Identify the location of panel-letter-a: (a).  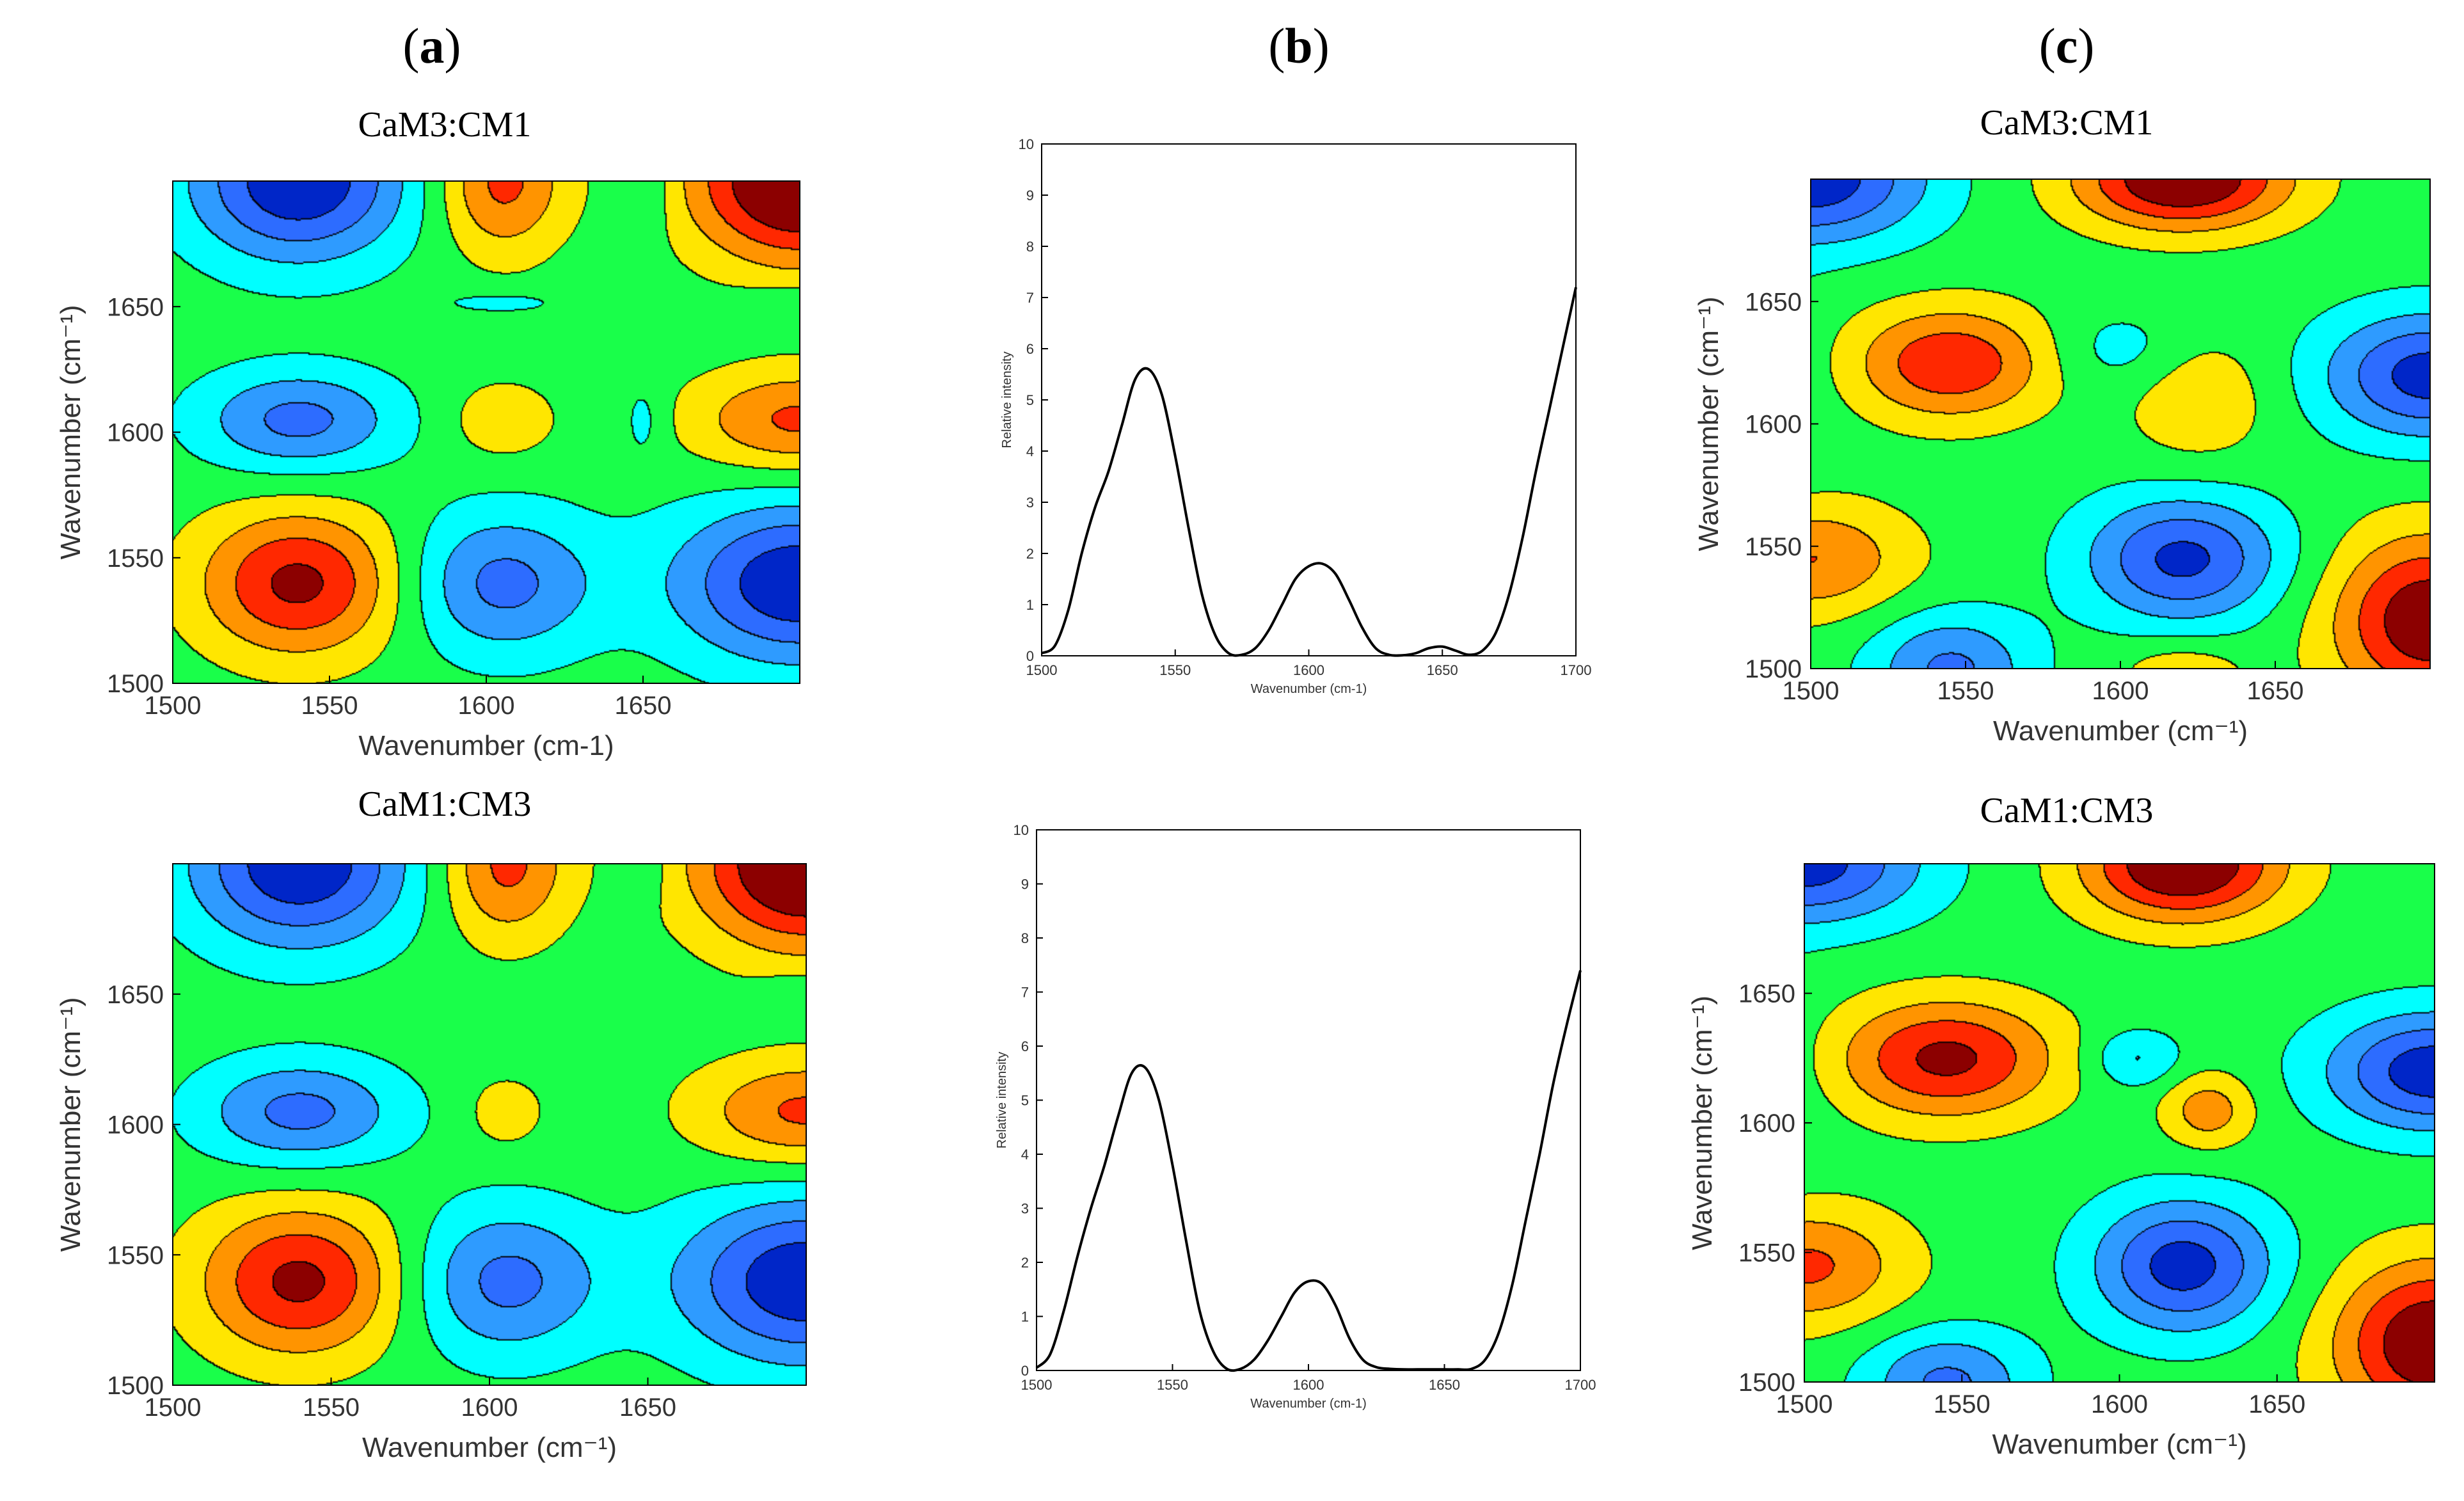
(432, 46).